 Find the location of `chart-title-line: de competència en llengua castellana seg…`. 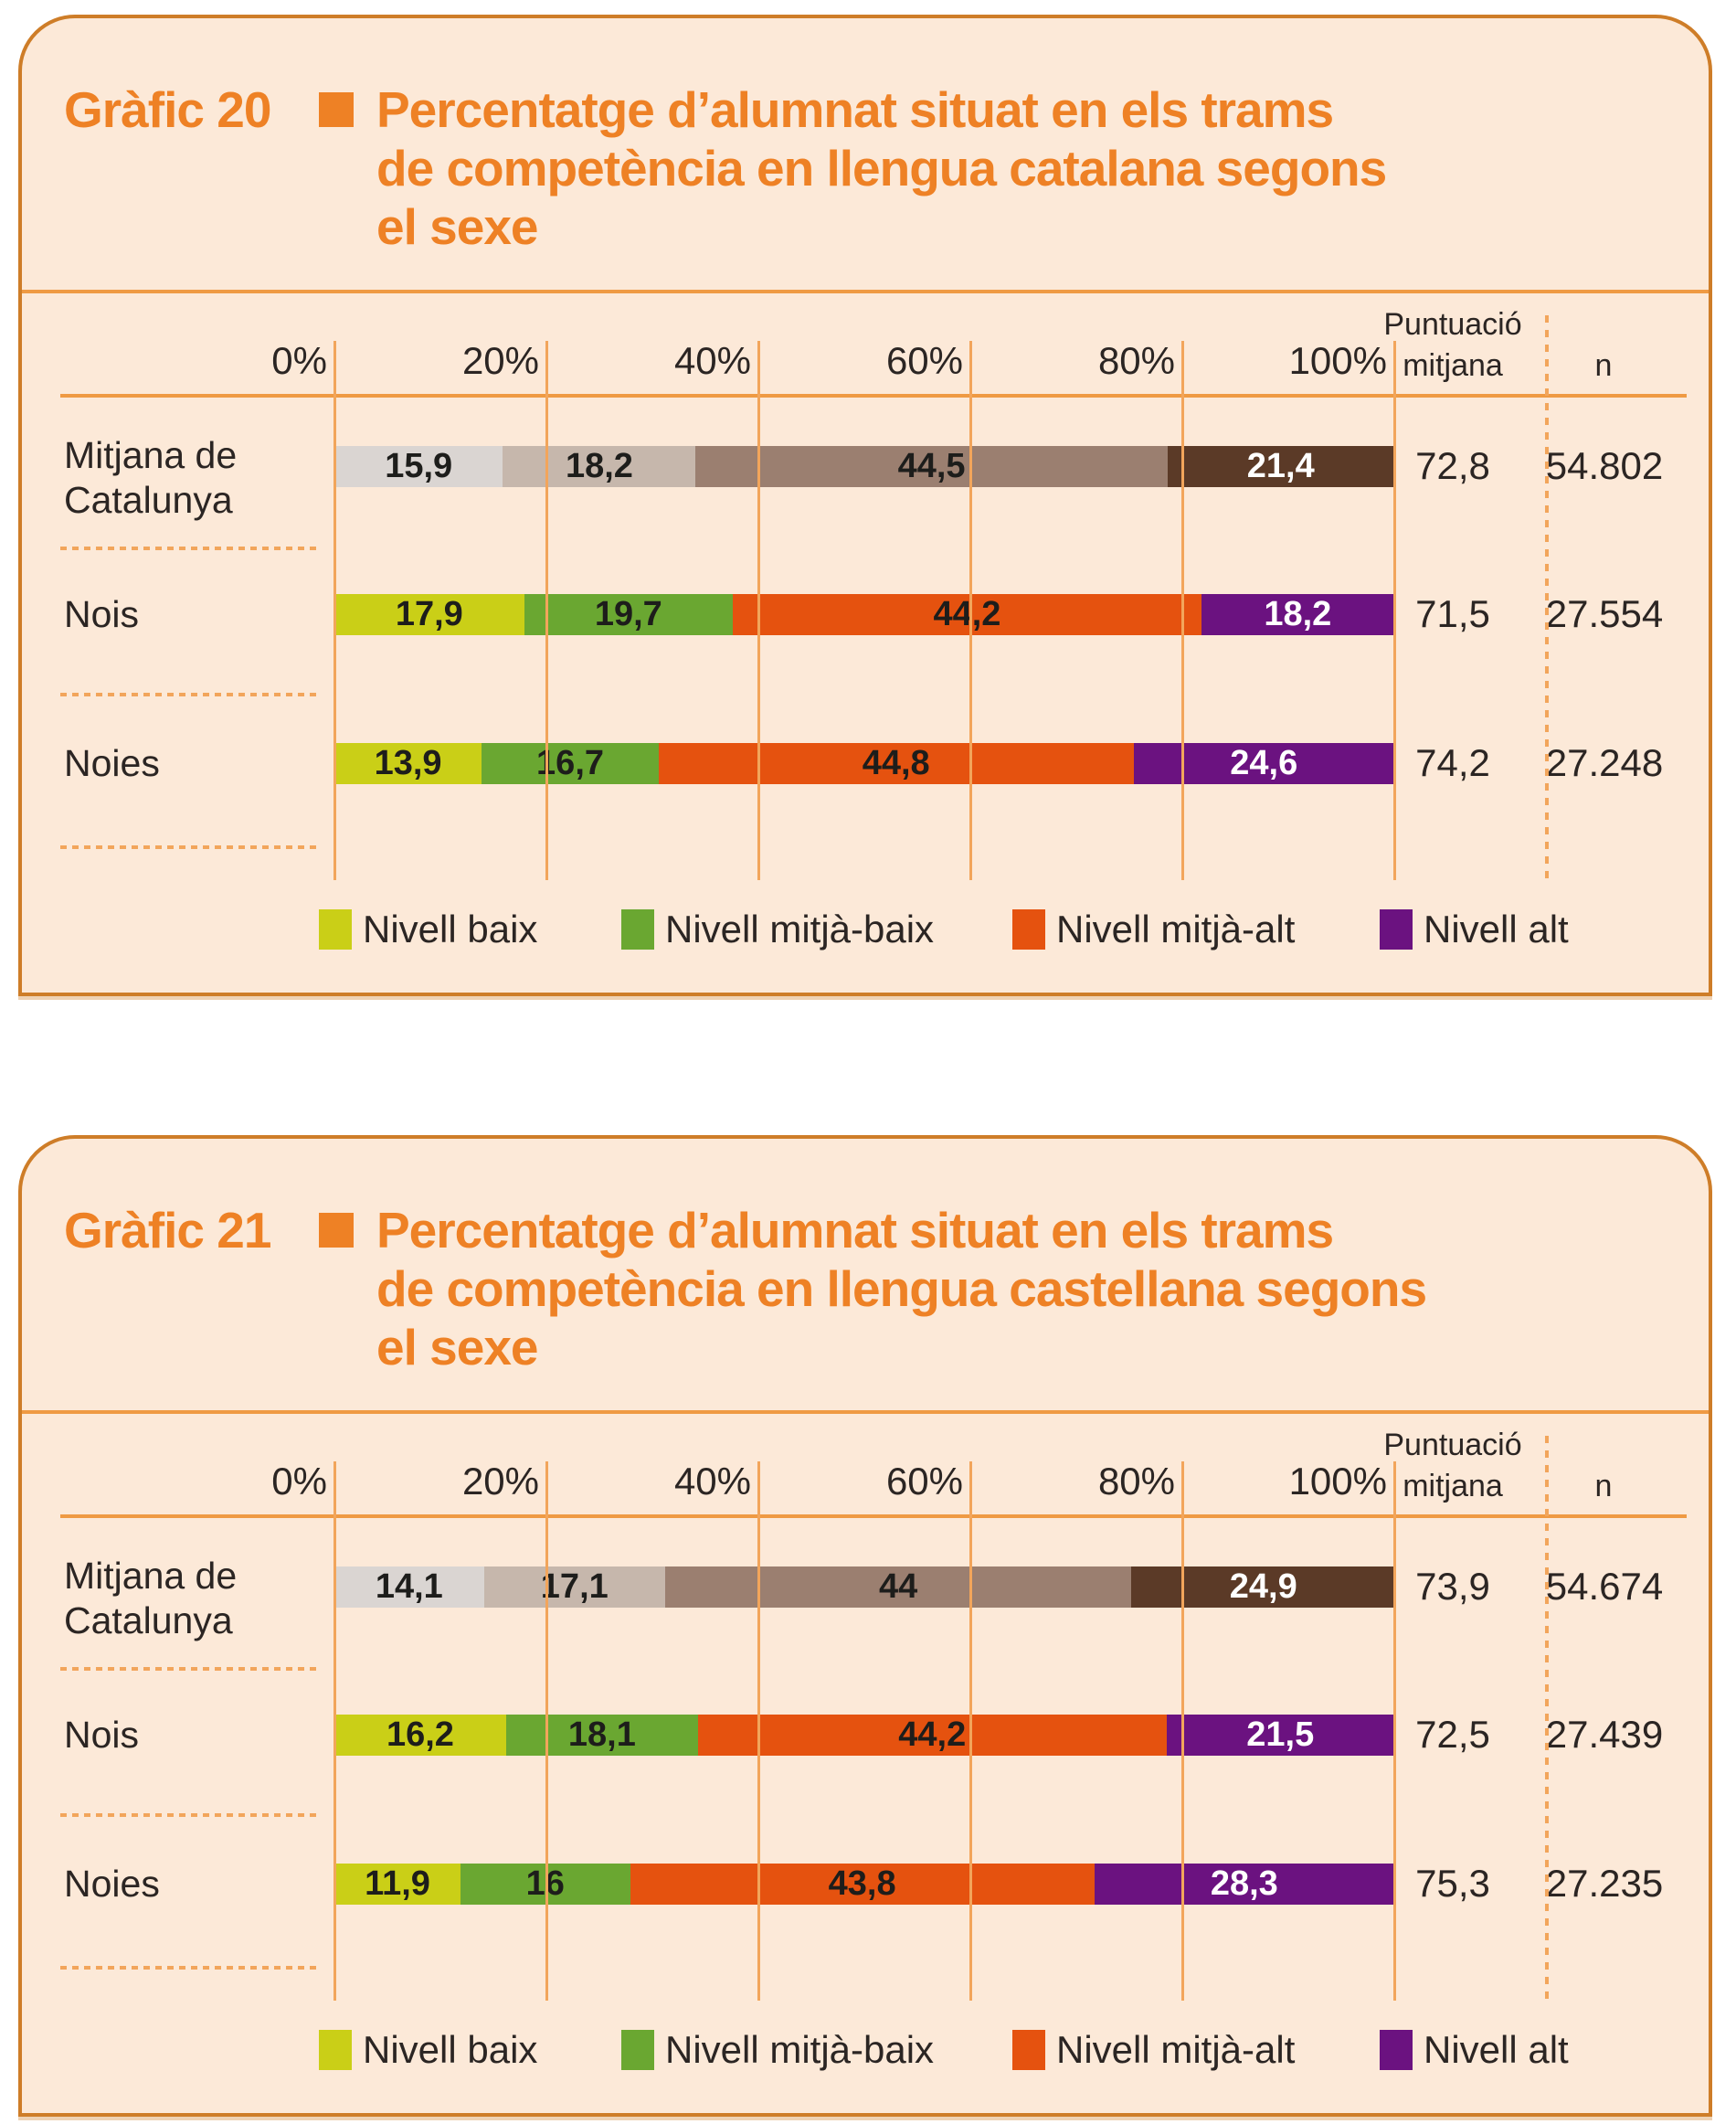

chart-title-line: de competència en llengua castellana seg… is located at coordinates (901, 1288).